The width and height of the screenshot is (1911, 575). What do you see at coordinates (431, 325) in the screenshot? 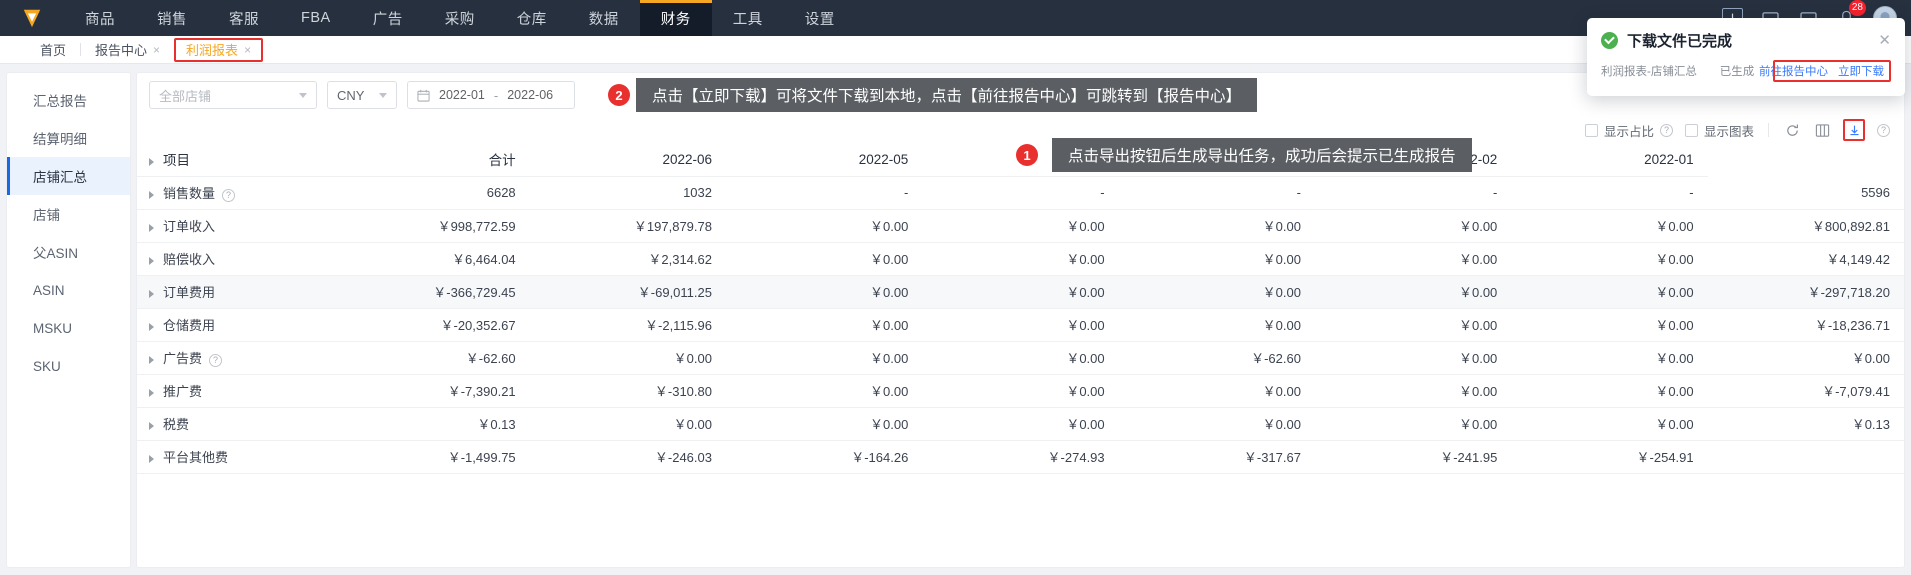
I see `table-cell-value: ￥-20,352.67` at bounding box center [431, 325].